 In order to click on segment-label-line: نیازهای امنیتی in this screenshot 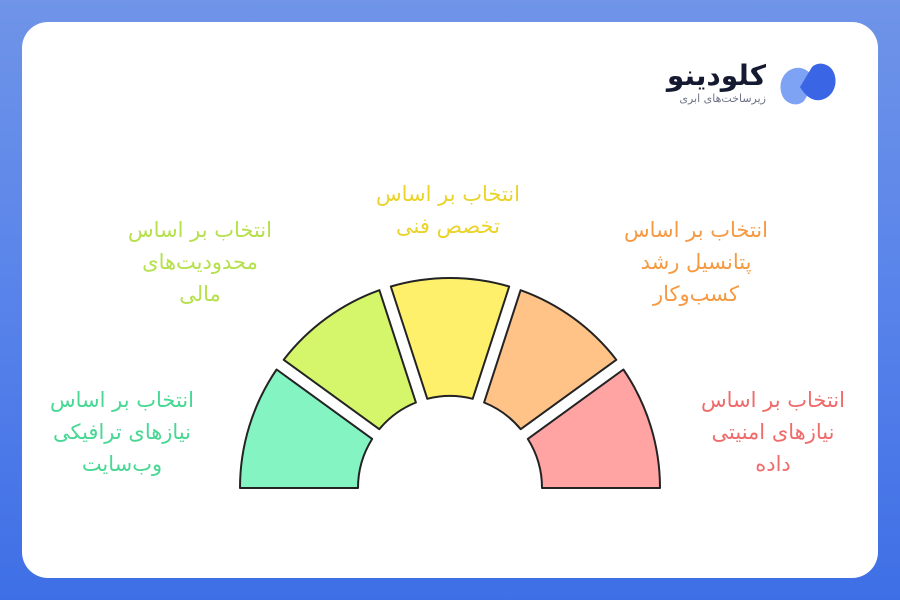, I will do `click(773, 432)`.